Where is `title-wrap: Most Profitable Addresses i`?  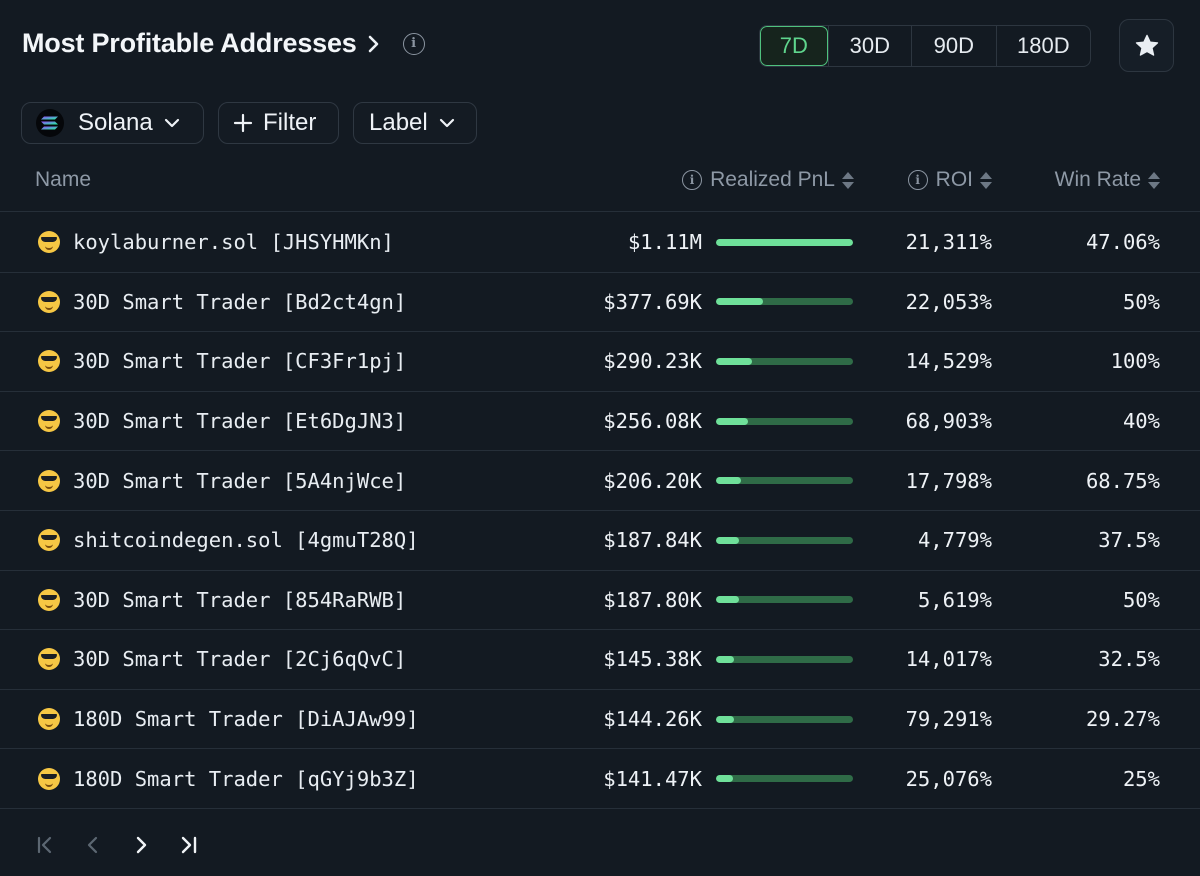 title-wrap: Most Profitable Addresses i is located at coordinates (223, 43).